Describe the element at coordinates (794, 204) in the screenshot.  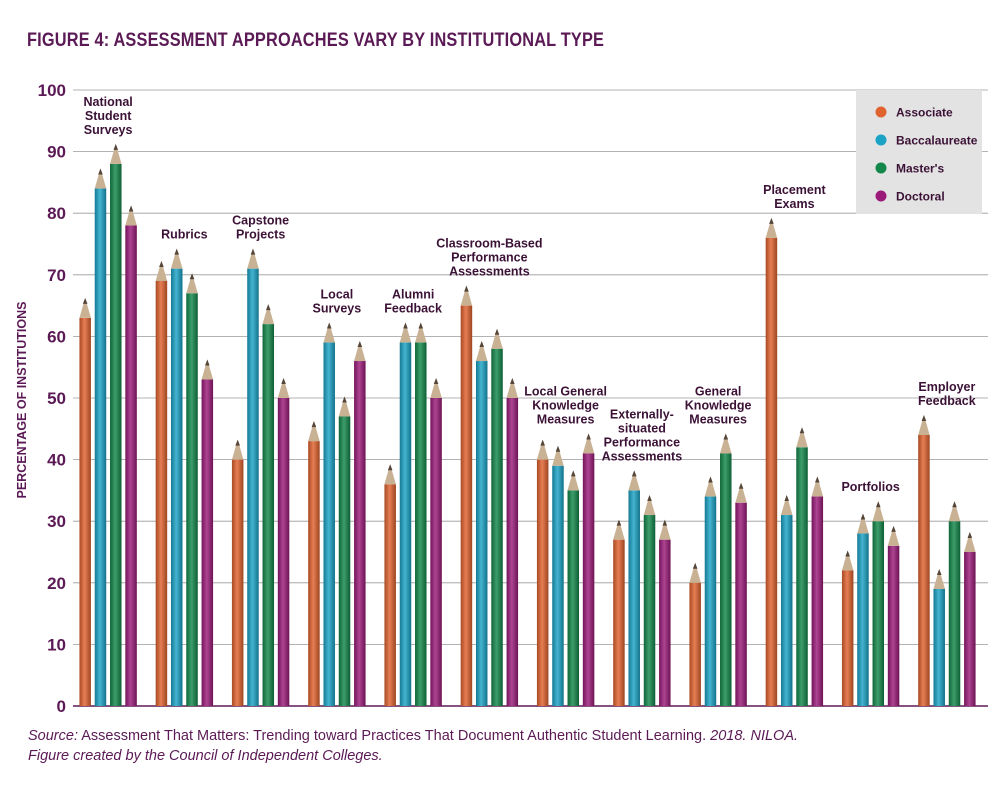
I see `category-label: Exams` at that location.